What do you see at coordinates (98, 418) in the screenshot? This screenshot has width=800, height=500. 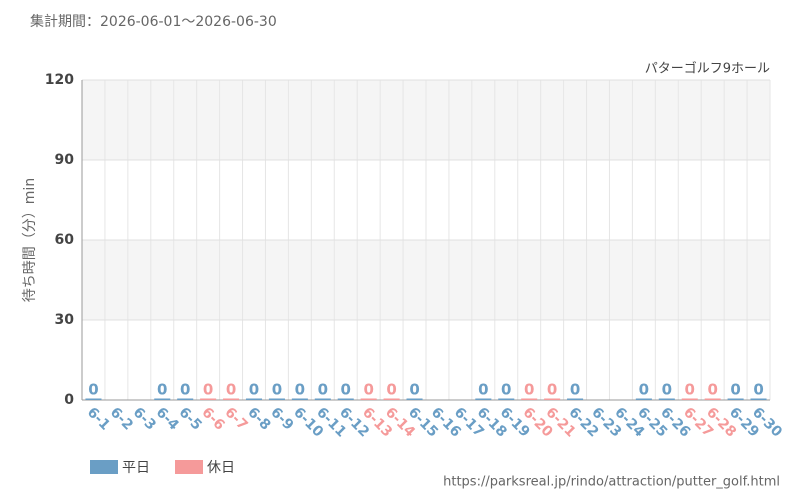 I see `x-tick-label: 6-1` at bounding box center [98, 418].